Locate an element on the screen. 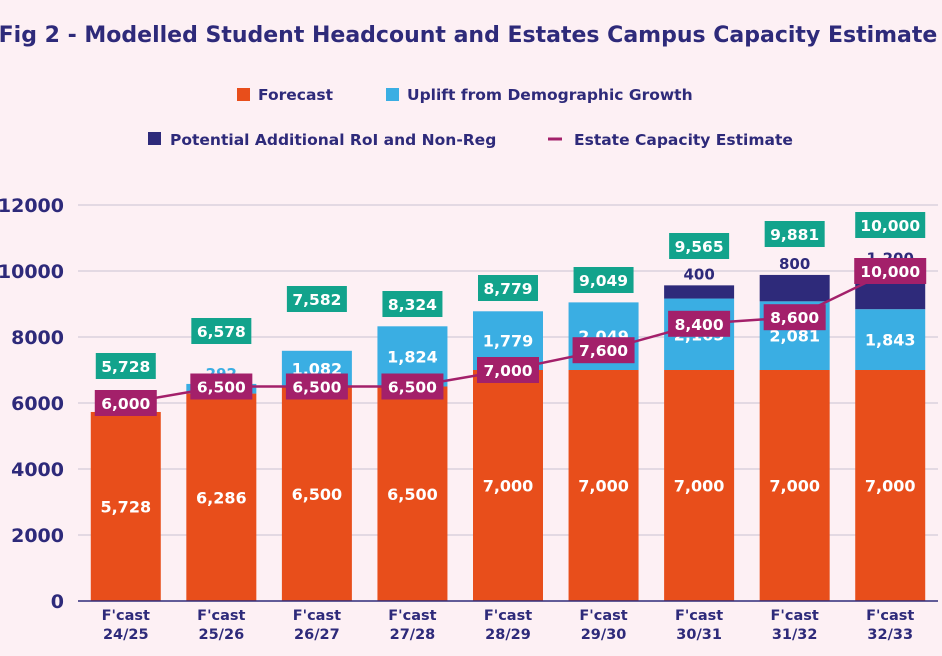 This screenshot has height=656, width=942. capacity-label: 7,000 is located at coordinates (507, 371).